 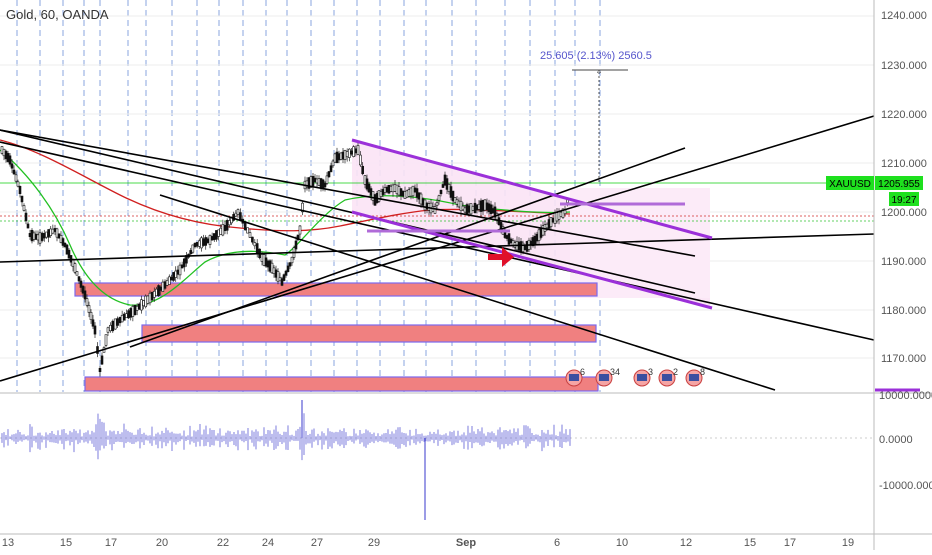 I want to click on price-label: 1180.000, so click(x=903, y=311).